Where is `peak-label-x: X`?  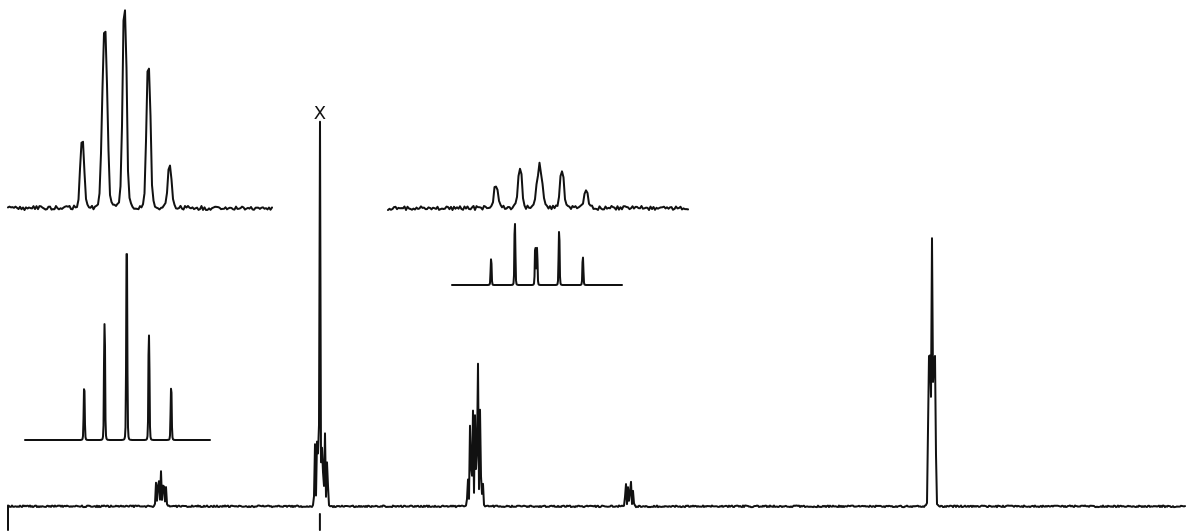
peak-label-x: X is located at coordinates (320, 113).